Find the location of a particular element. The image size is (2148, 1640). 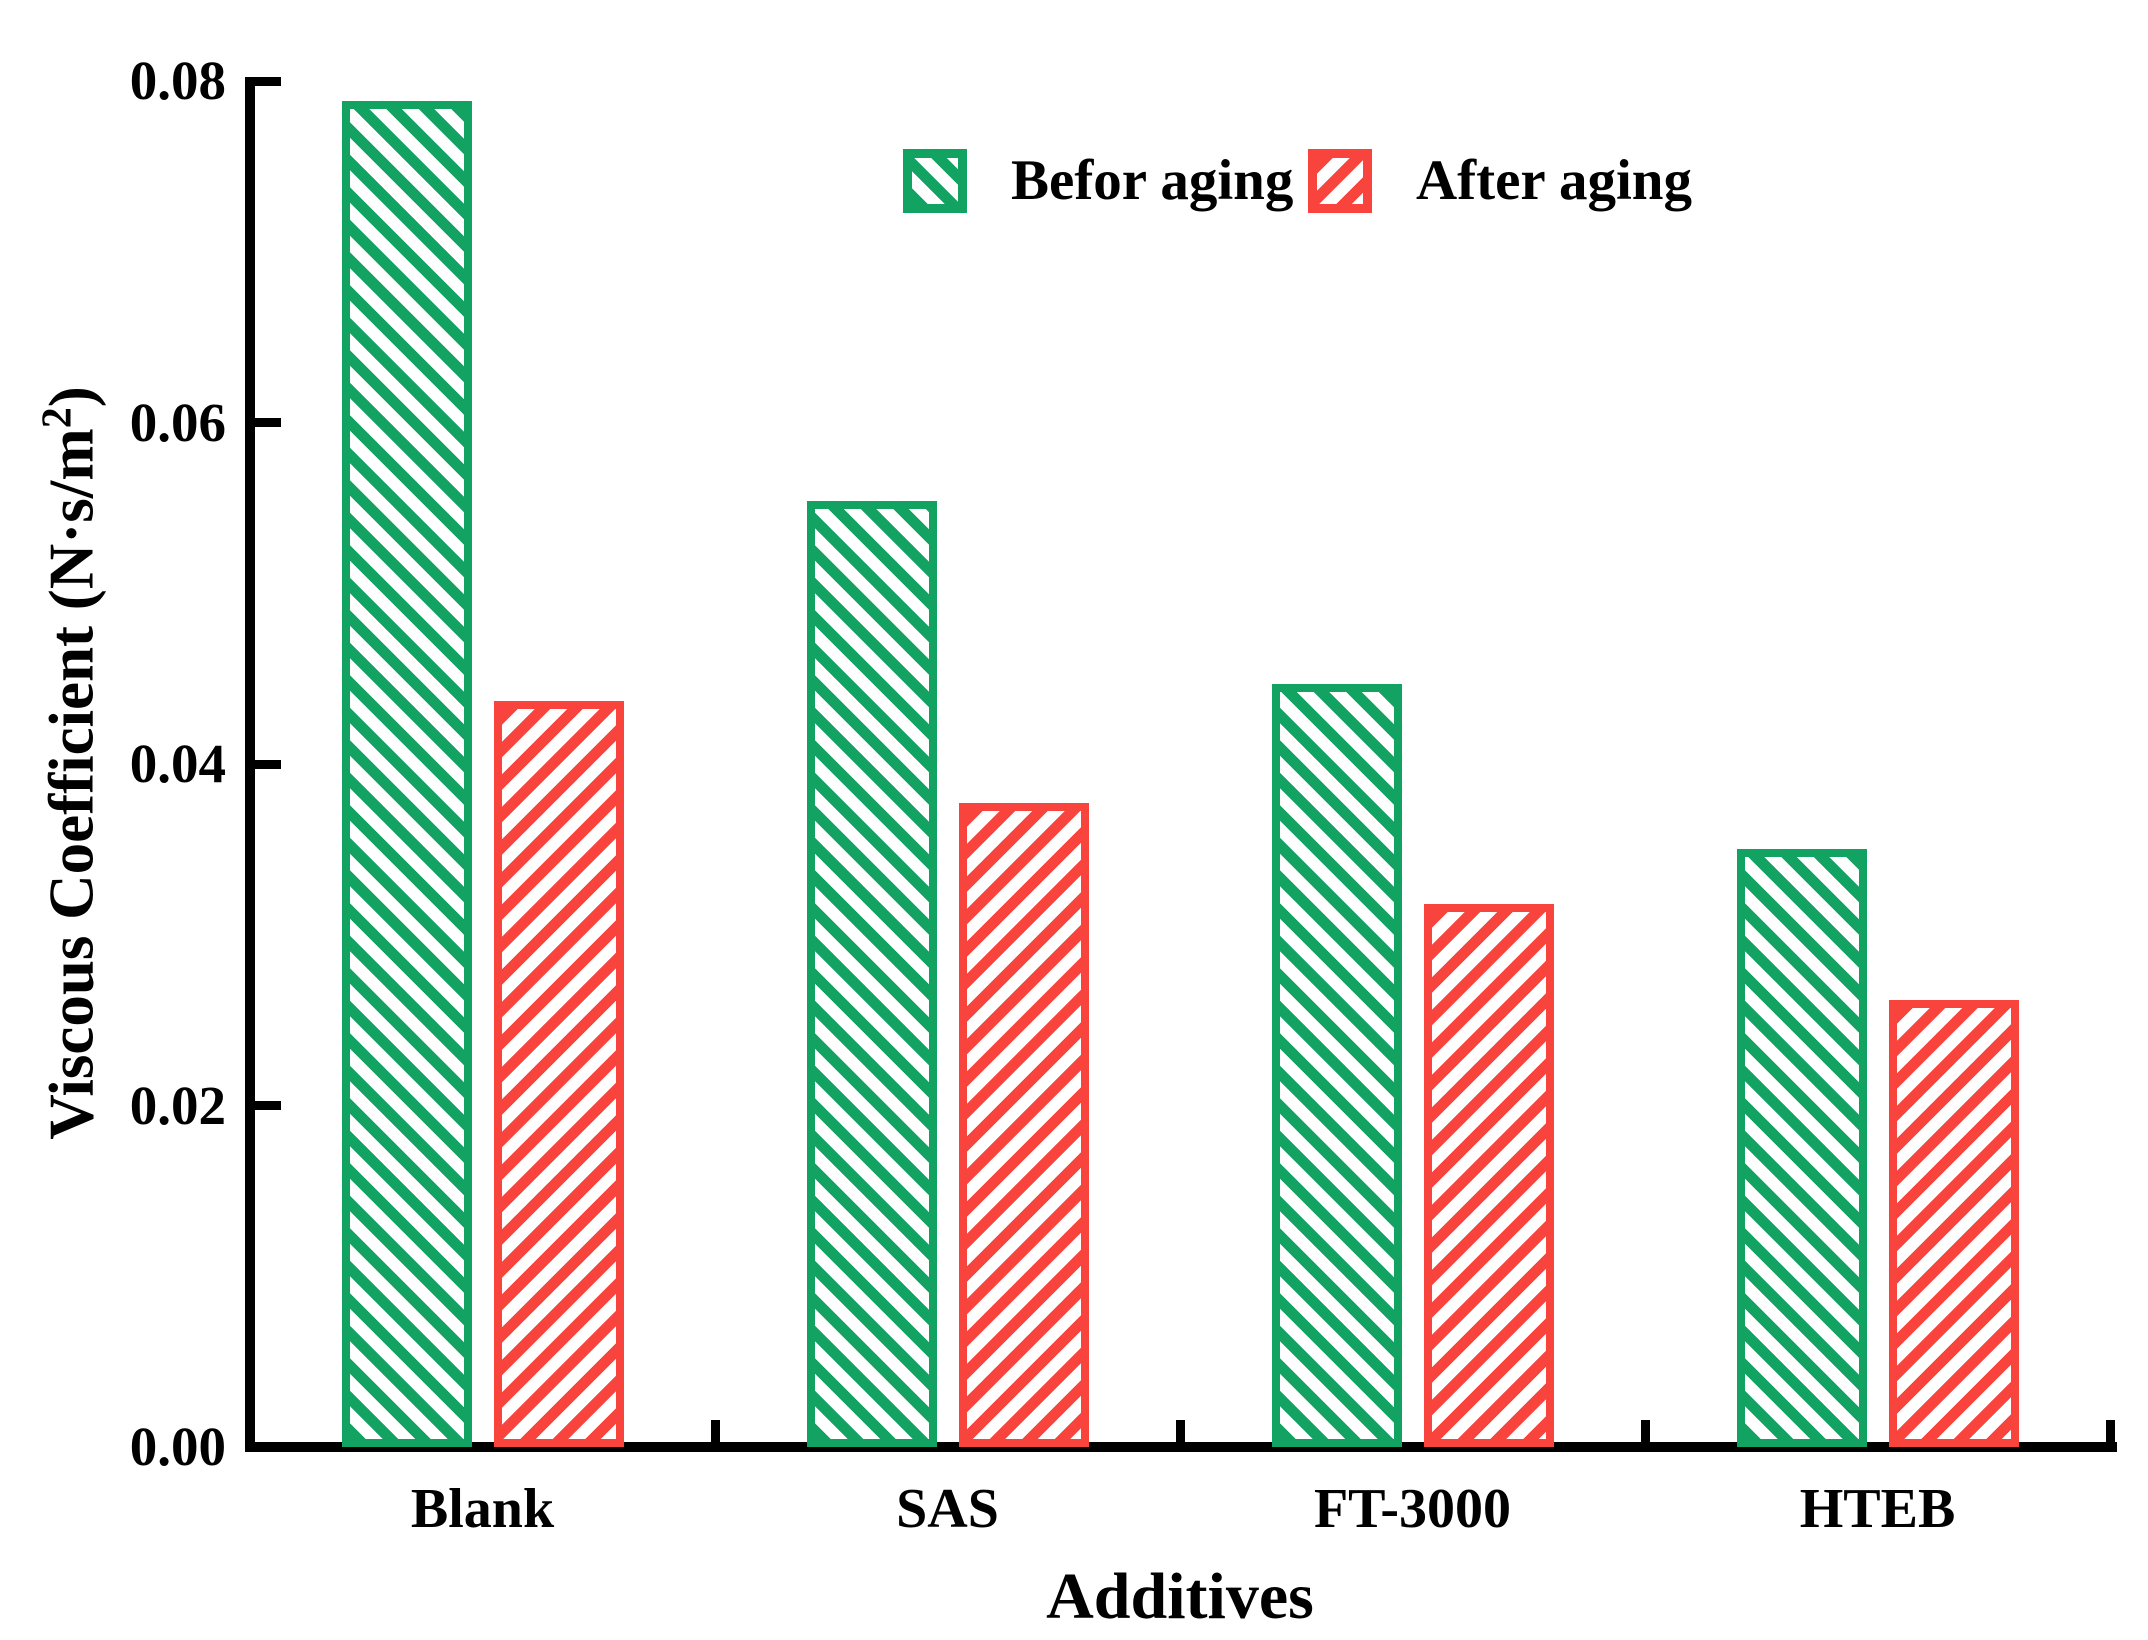

legend-item-before-aging: Befor aging is located at coordinates (1098, 180).